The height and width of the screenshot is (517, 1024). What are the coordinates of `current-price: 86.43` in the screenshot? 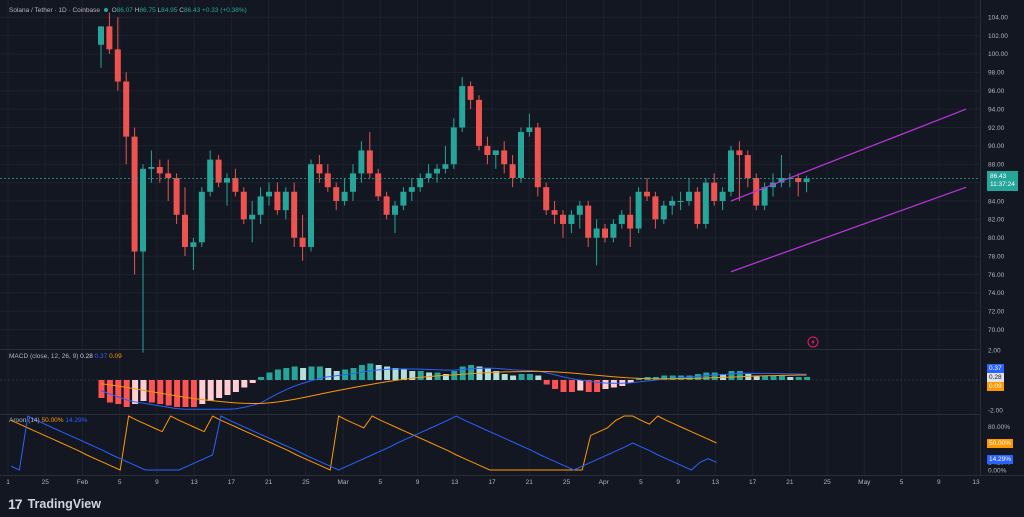 It's located at (998, 176).